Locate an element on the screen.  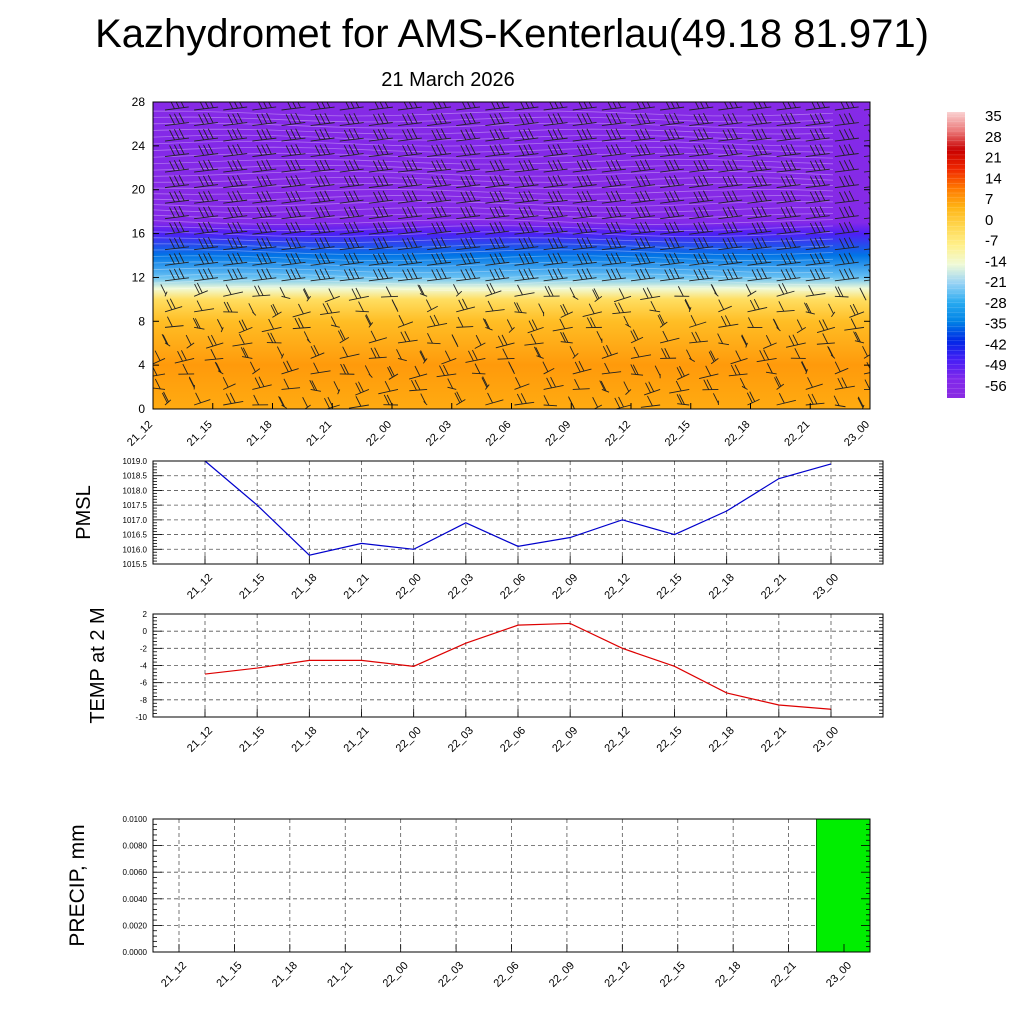
y-tick-label: 28 is located at coordinates (139, 102).